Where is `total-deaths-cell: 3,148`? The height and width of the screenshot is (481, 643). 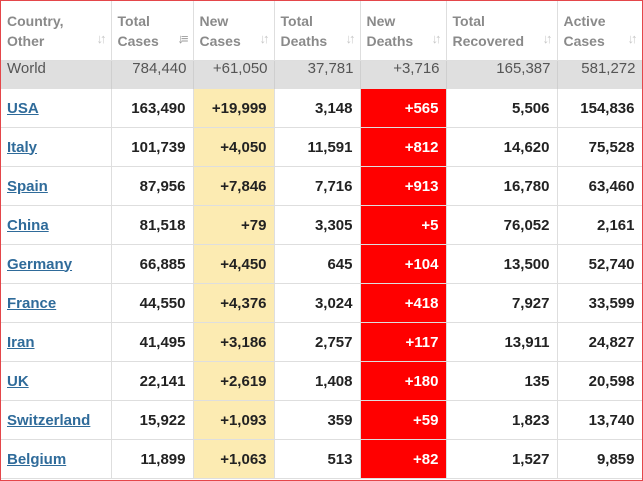
total-deaths-cell: 3,148 is located at coordinates (317, 108).